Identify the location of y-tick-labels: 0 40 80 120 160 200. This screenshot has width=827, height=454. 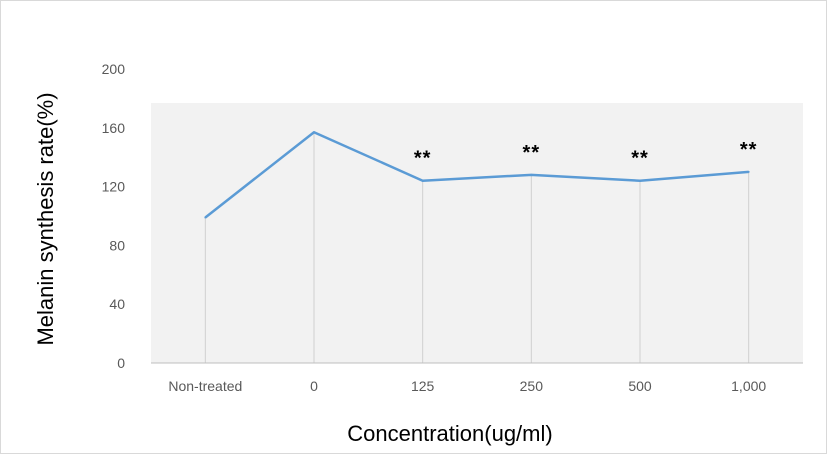
(114, 216).